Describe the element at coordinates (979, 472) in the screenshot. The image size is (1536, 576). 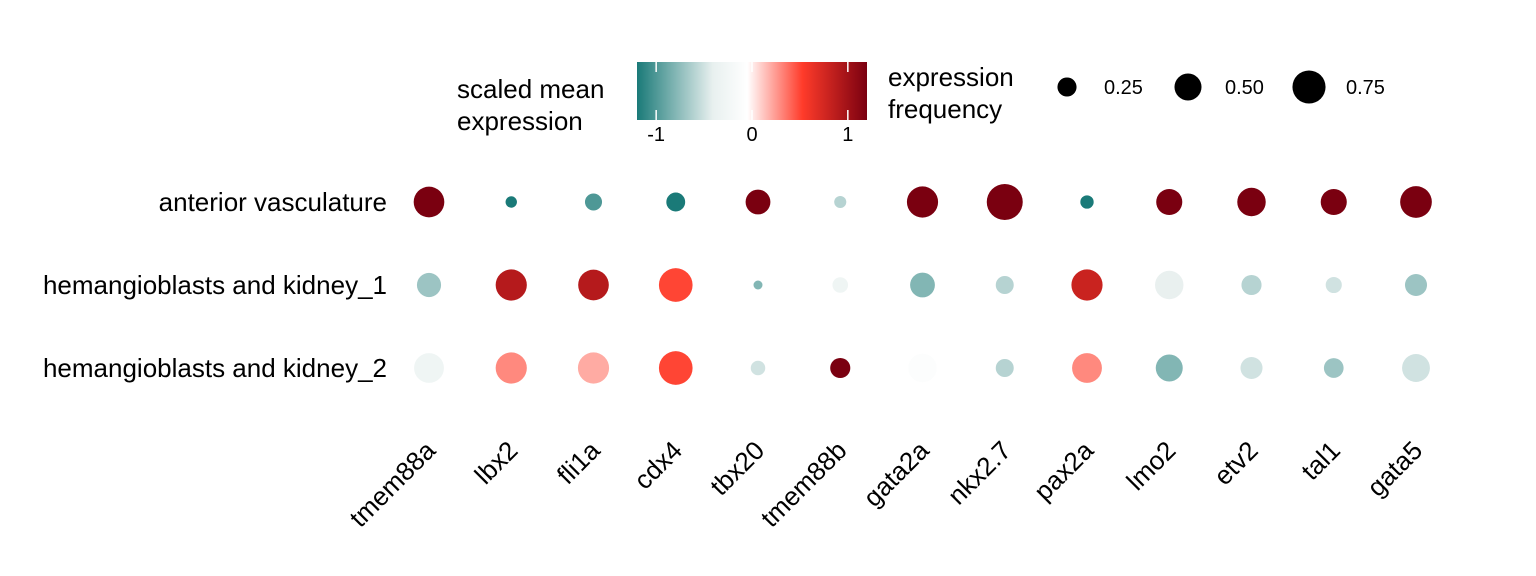
I see `column-label: nkx2.7` at that location.